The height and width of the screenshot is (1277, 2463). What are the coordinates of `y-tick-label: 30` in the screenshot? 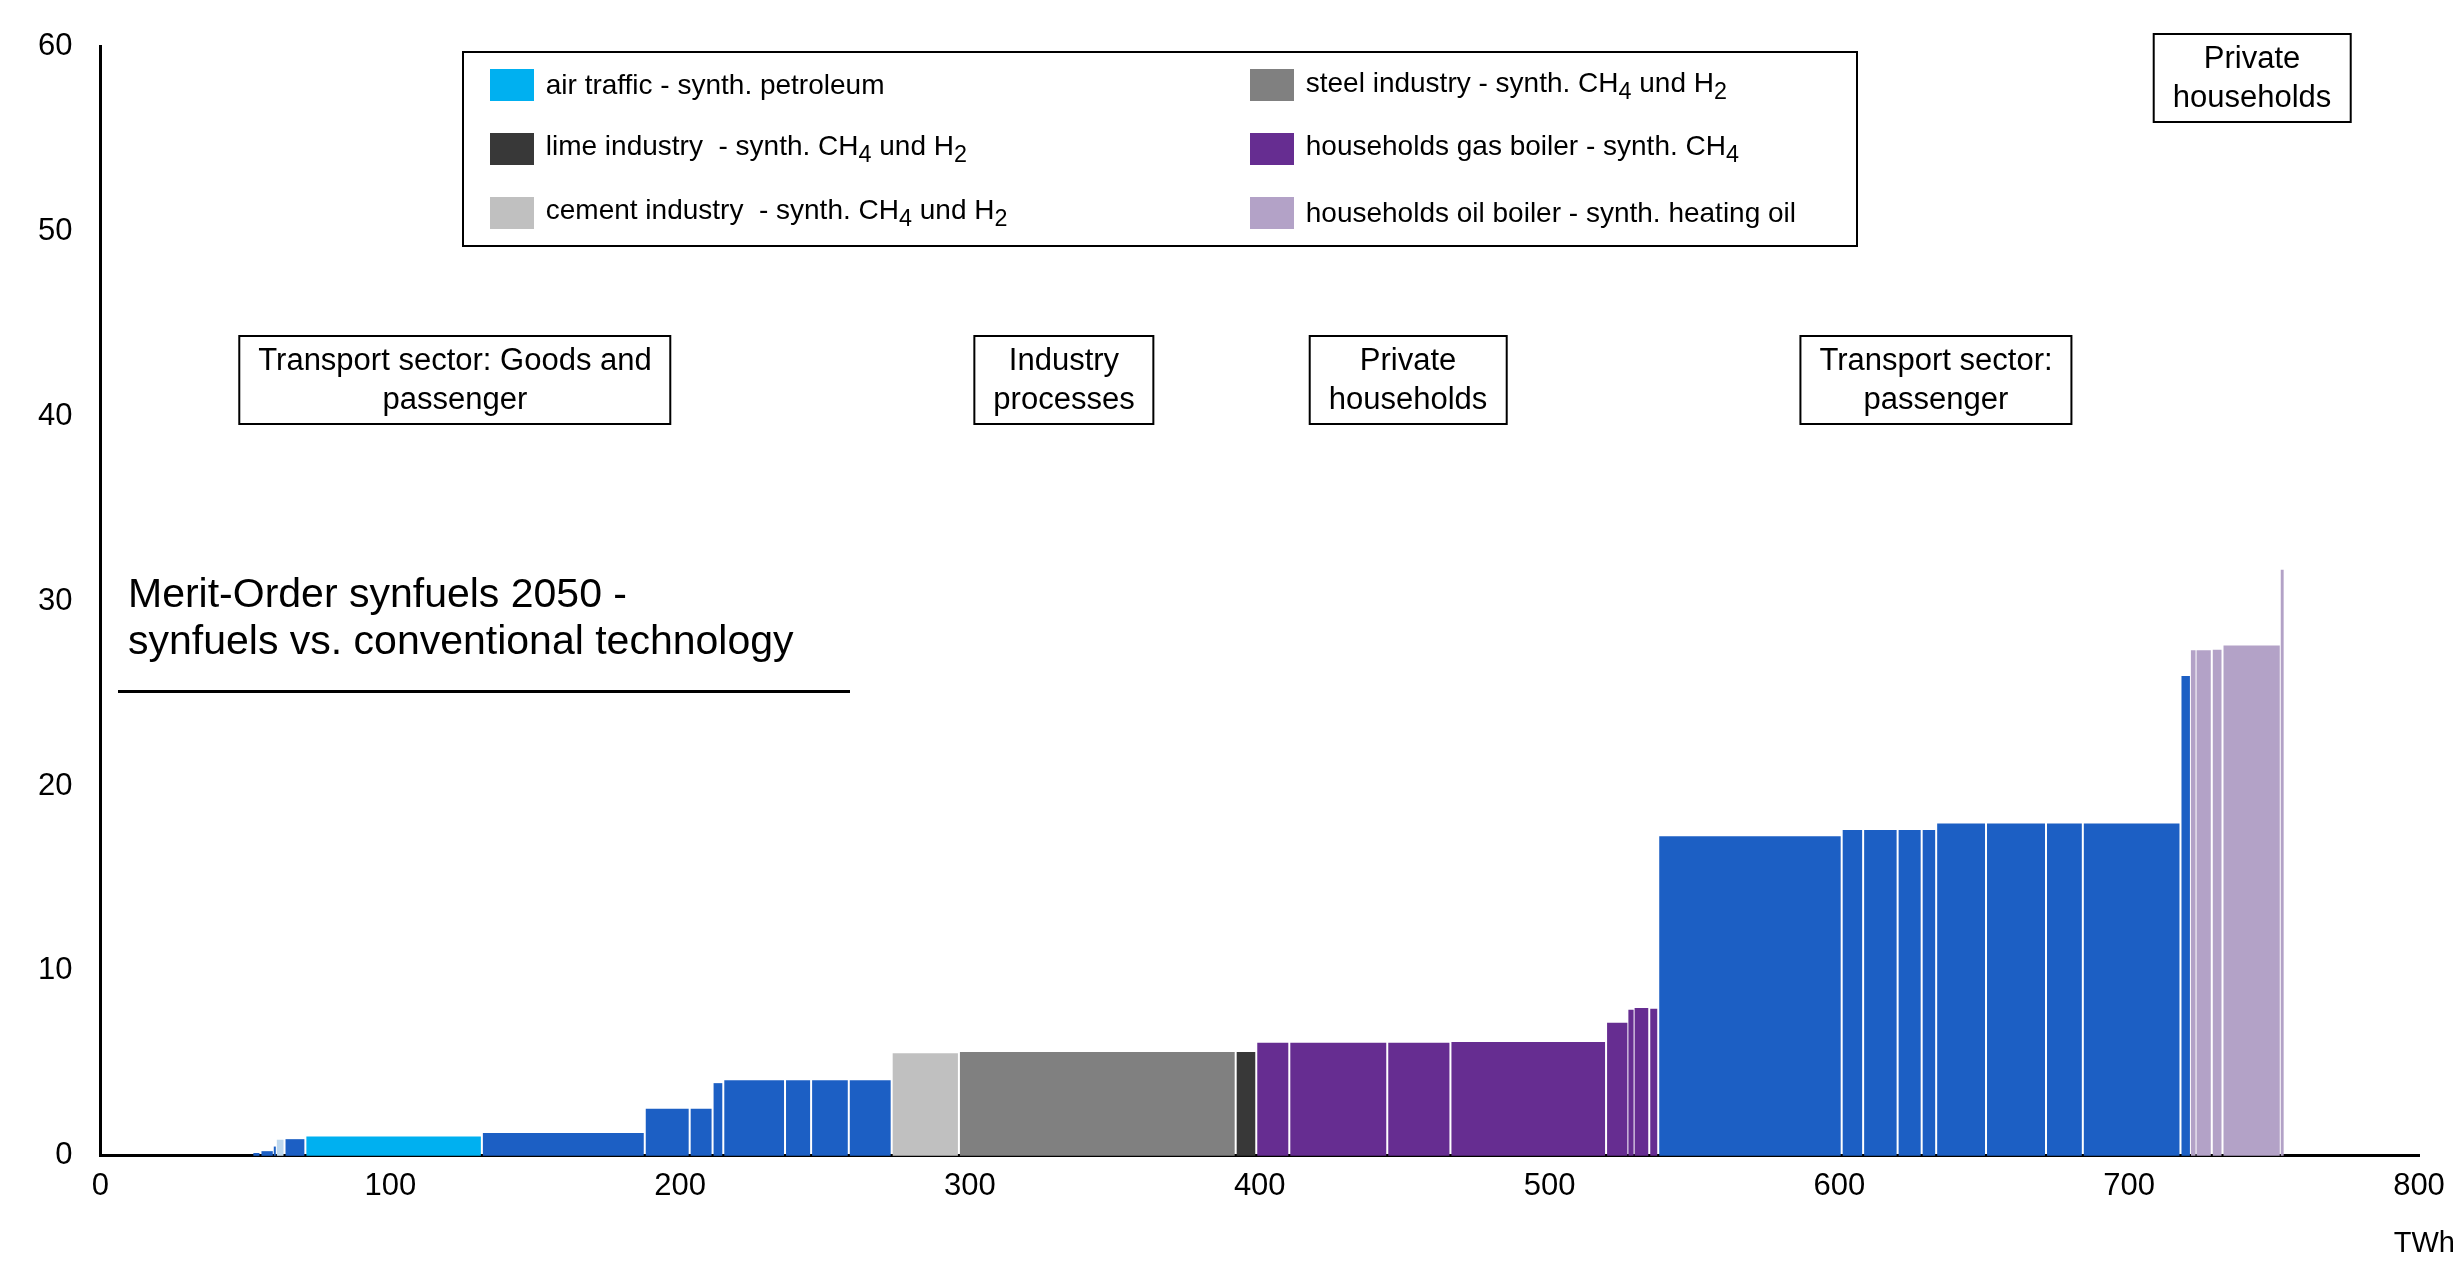 It's located at (55, 599).